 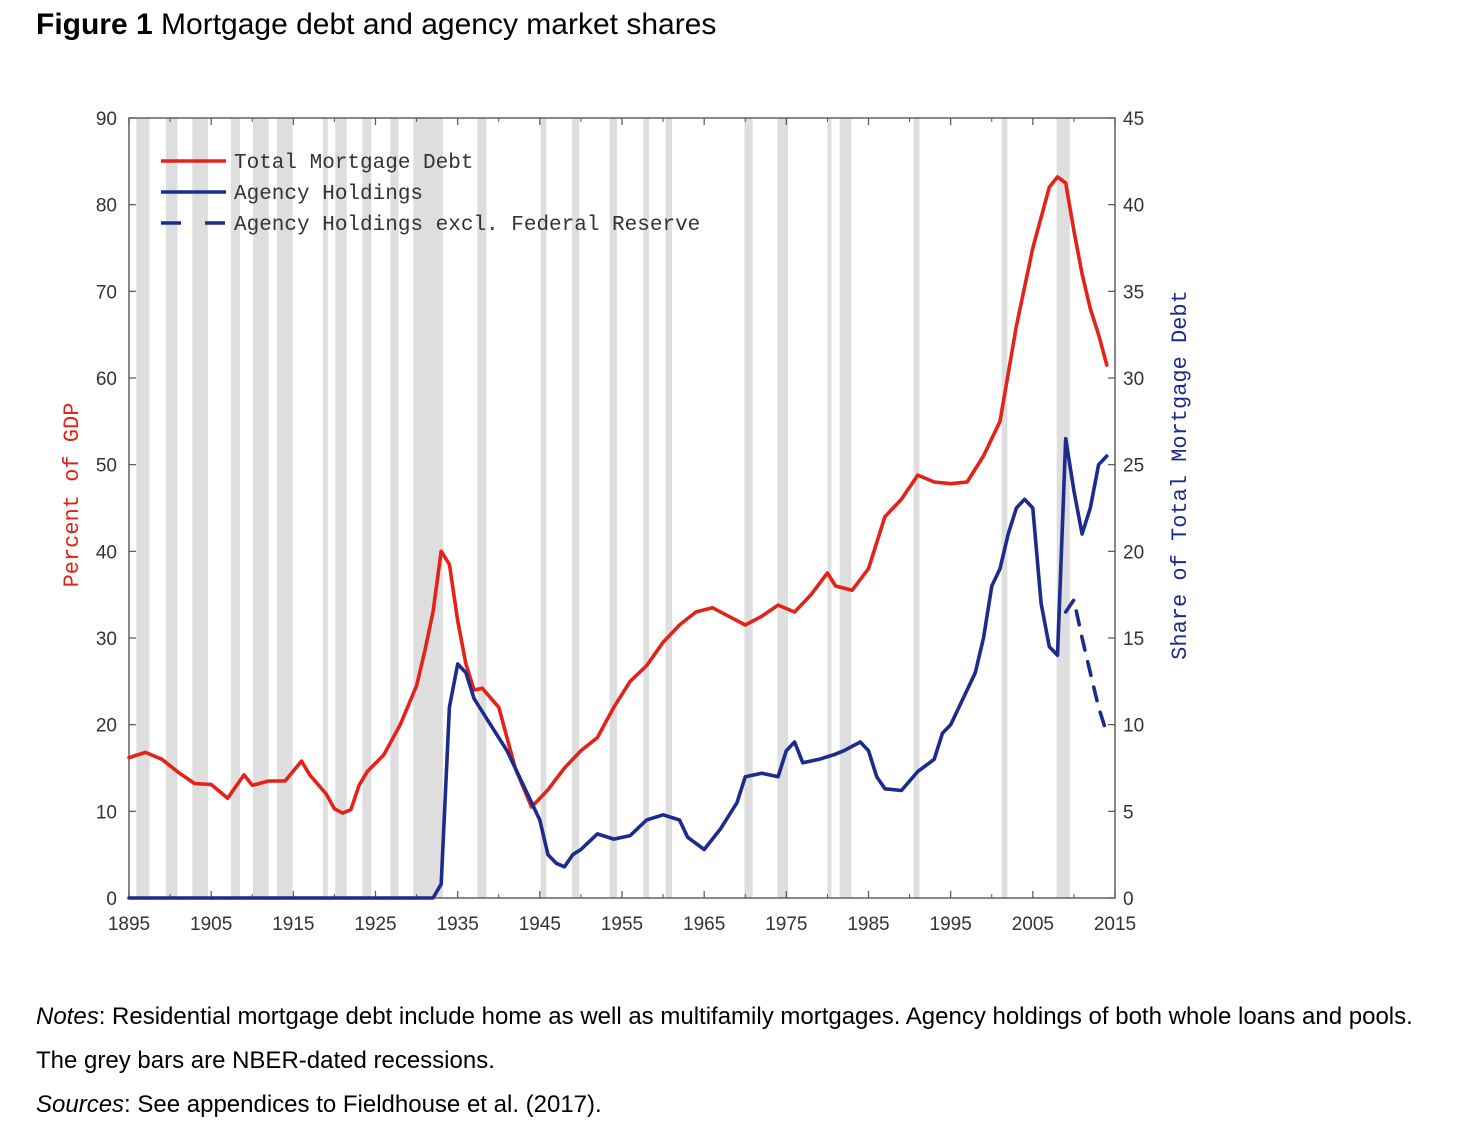 I want to click on y-axis-left-title: Percent of GDP, so click(x=72, y=495).